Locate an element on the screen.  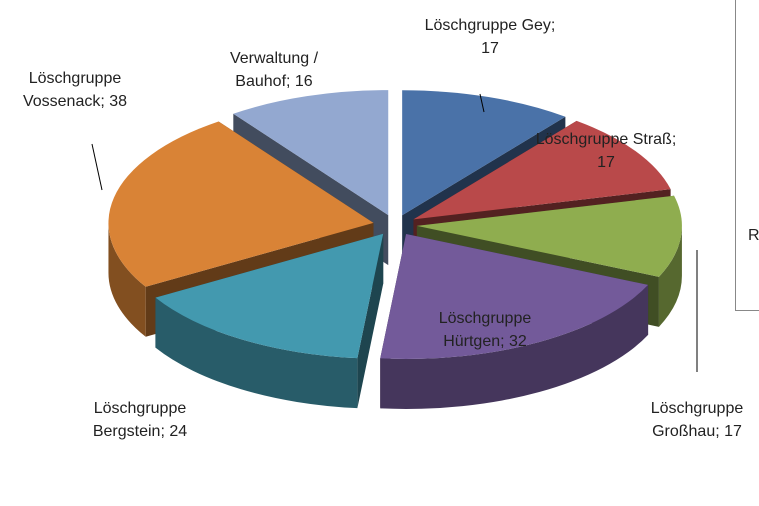
legend-box is located at coordinates (747, 155).